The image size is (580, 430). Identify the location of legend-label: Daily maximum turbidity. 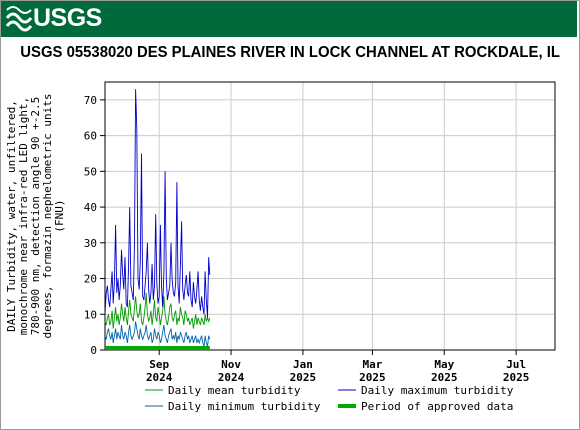
(437, 390).